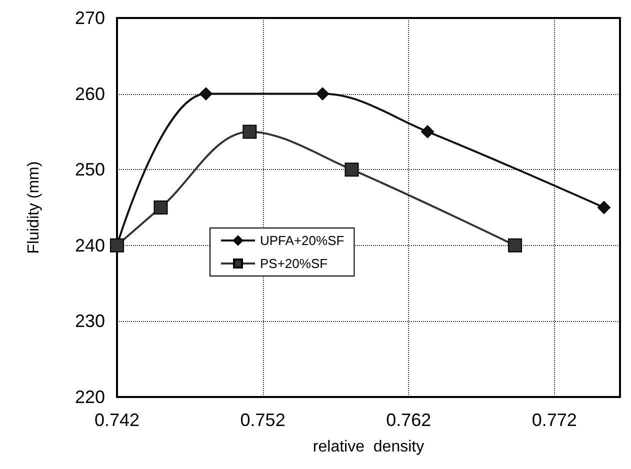 The image size is (631, 469). Describe the element at coordinates (294, 263) in the screenshot. I see `legend-label: PS+20%SF` at that location.